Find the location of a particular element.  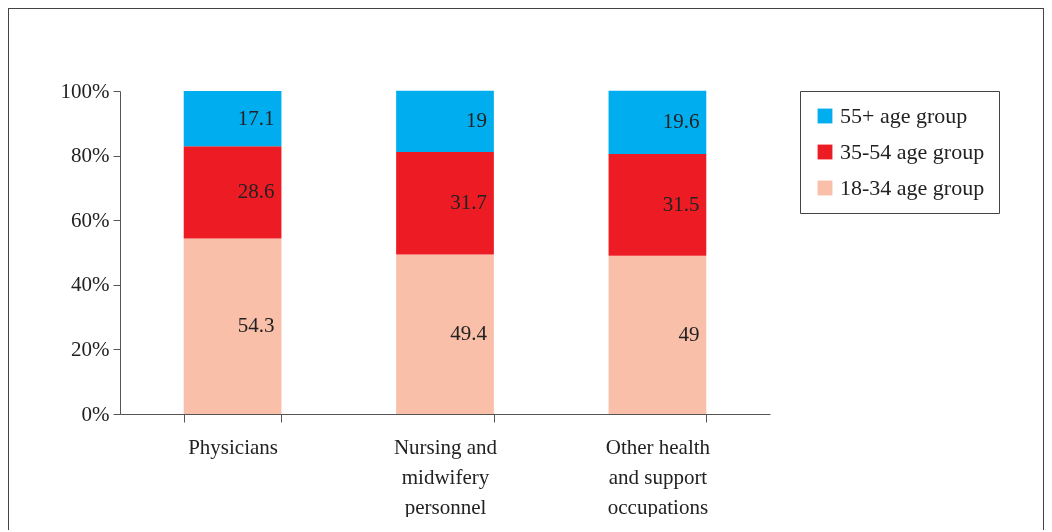

data-label: 49.4 is located at coordinates (469, 333).